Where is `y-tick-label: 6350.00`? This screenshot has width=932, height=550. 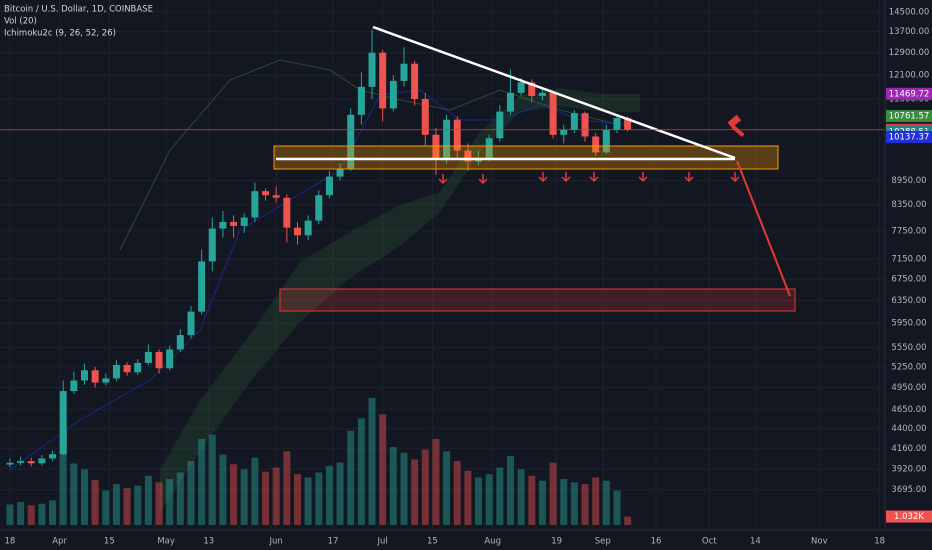
y-tick-label: 6350.00 is located at coordinates (908, 301).